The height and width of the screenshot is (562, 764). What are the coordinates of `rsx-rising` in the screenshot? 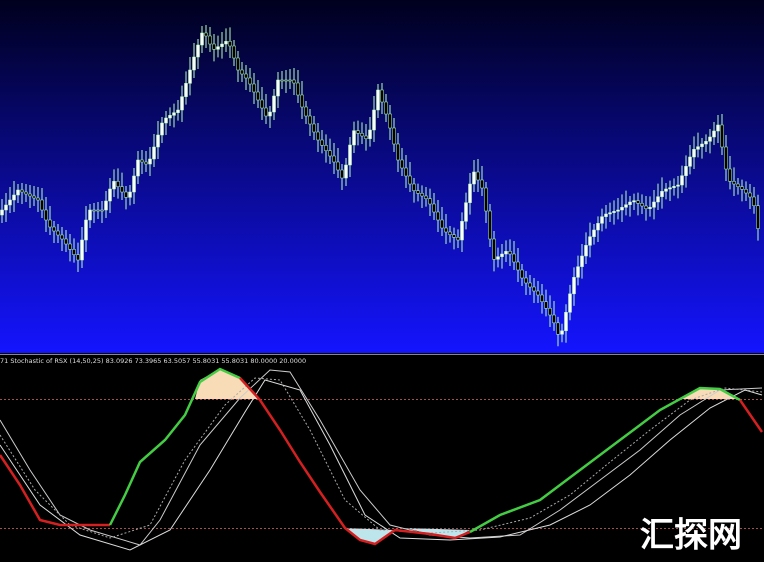 It's located at (605, 460).